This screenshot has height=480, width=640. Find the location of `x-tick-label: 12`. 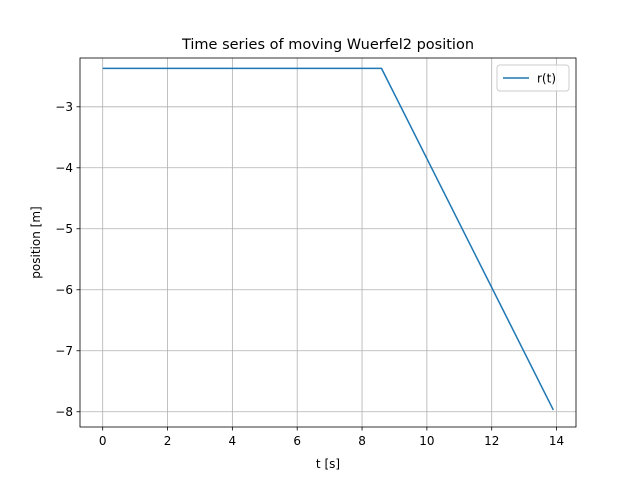

x-tick-label: 12 is located at coordinates (491, 441).